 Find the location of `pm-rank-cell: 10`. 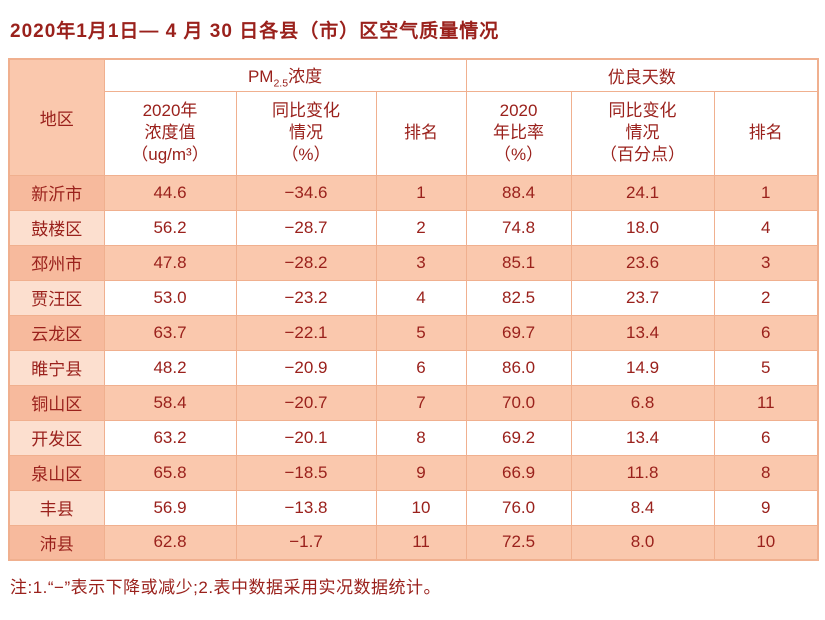

pm-rank-cell: 10 is located at coordinates (421, 507).